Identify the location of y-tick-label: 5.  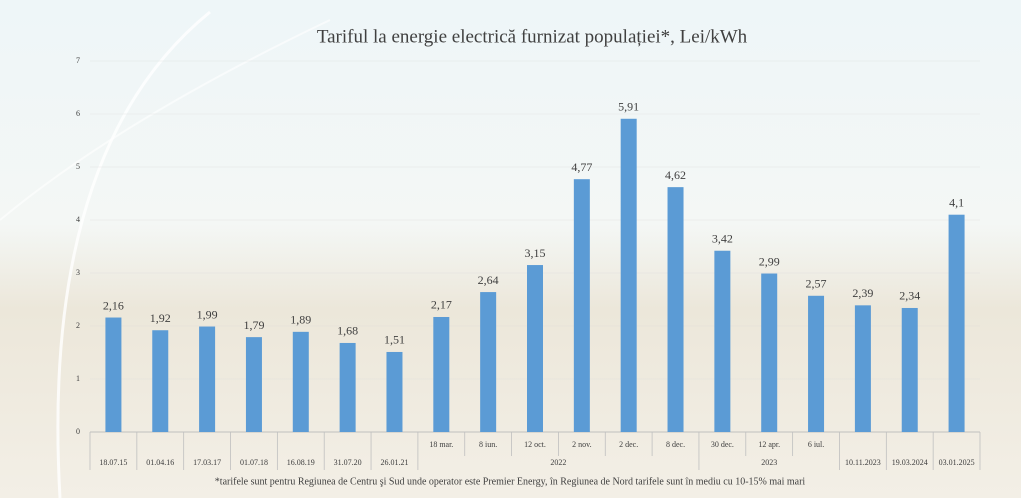
(78, 166).